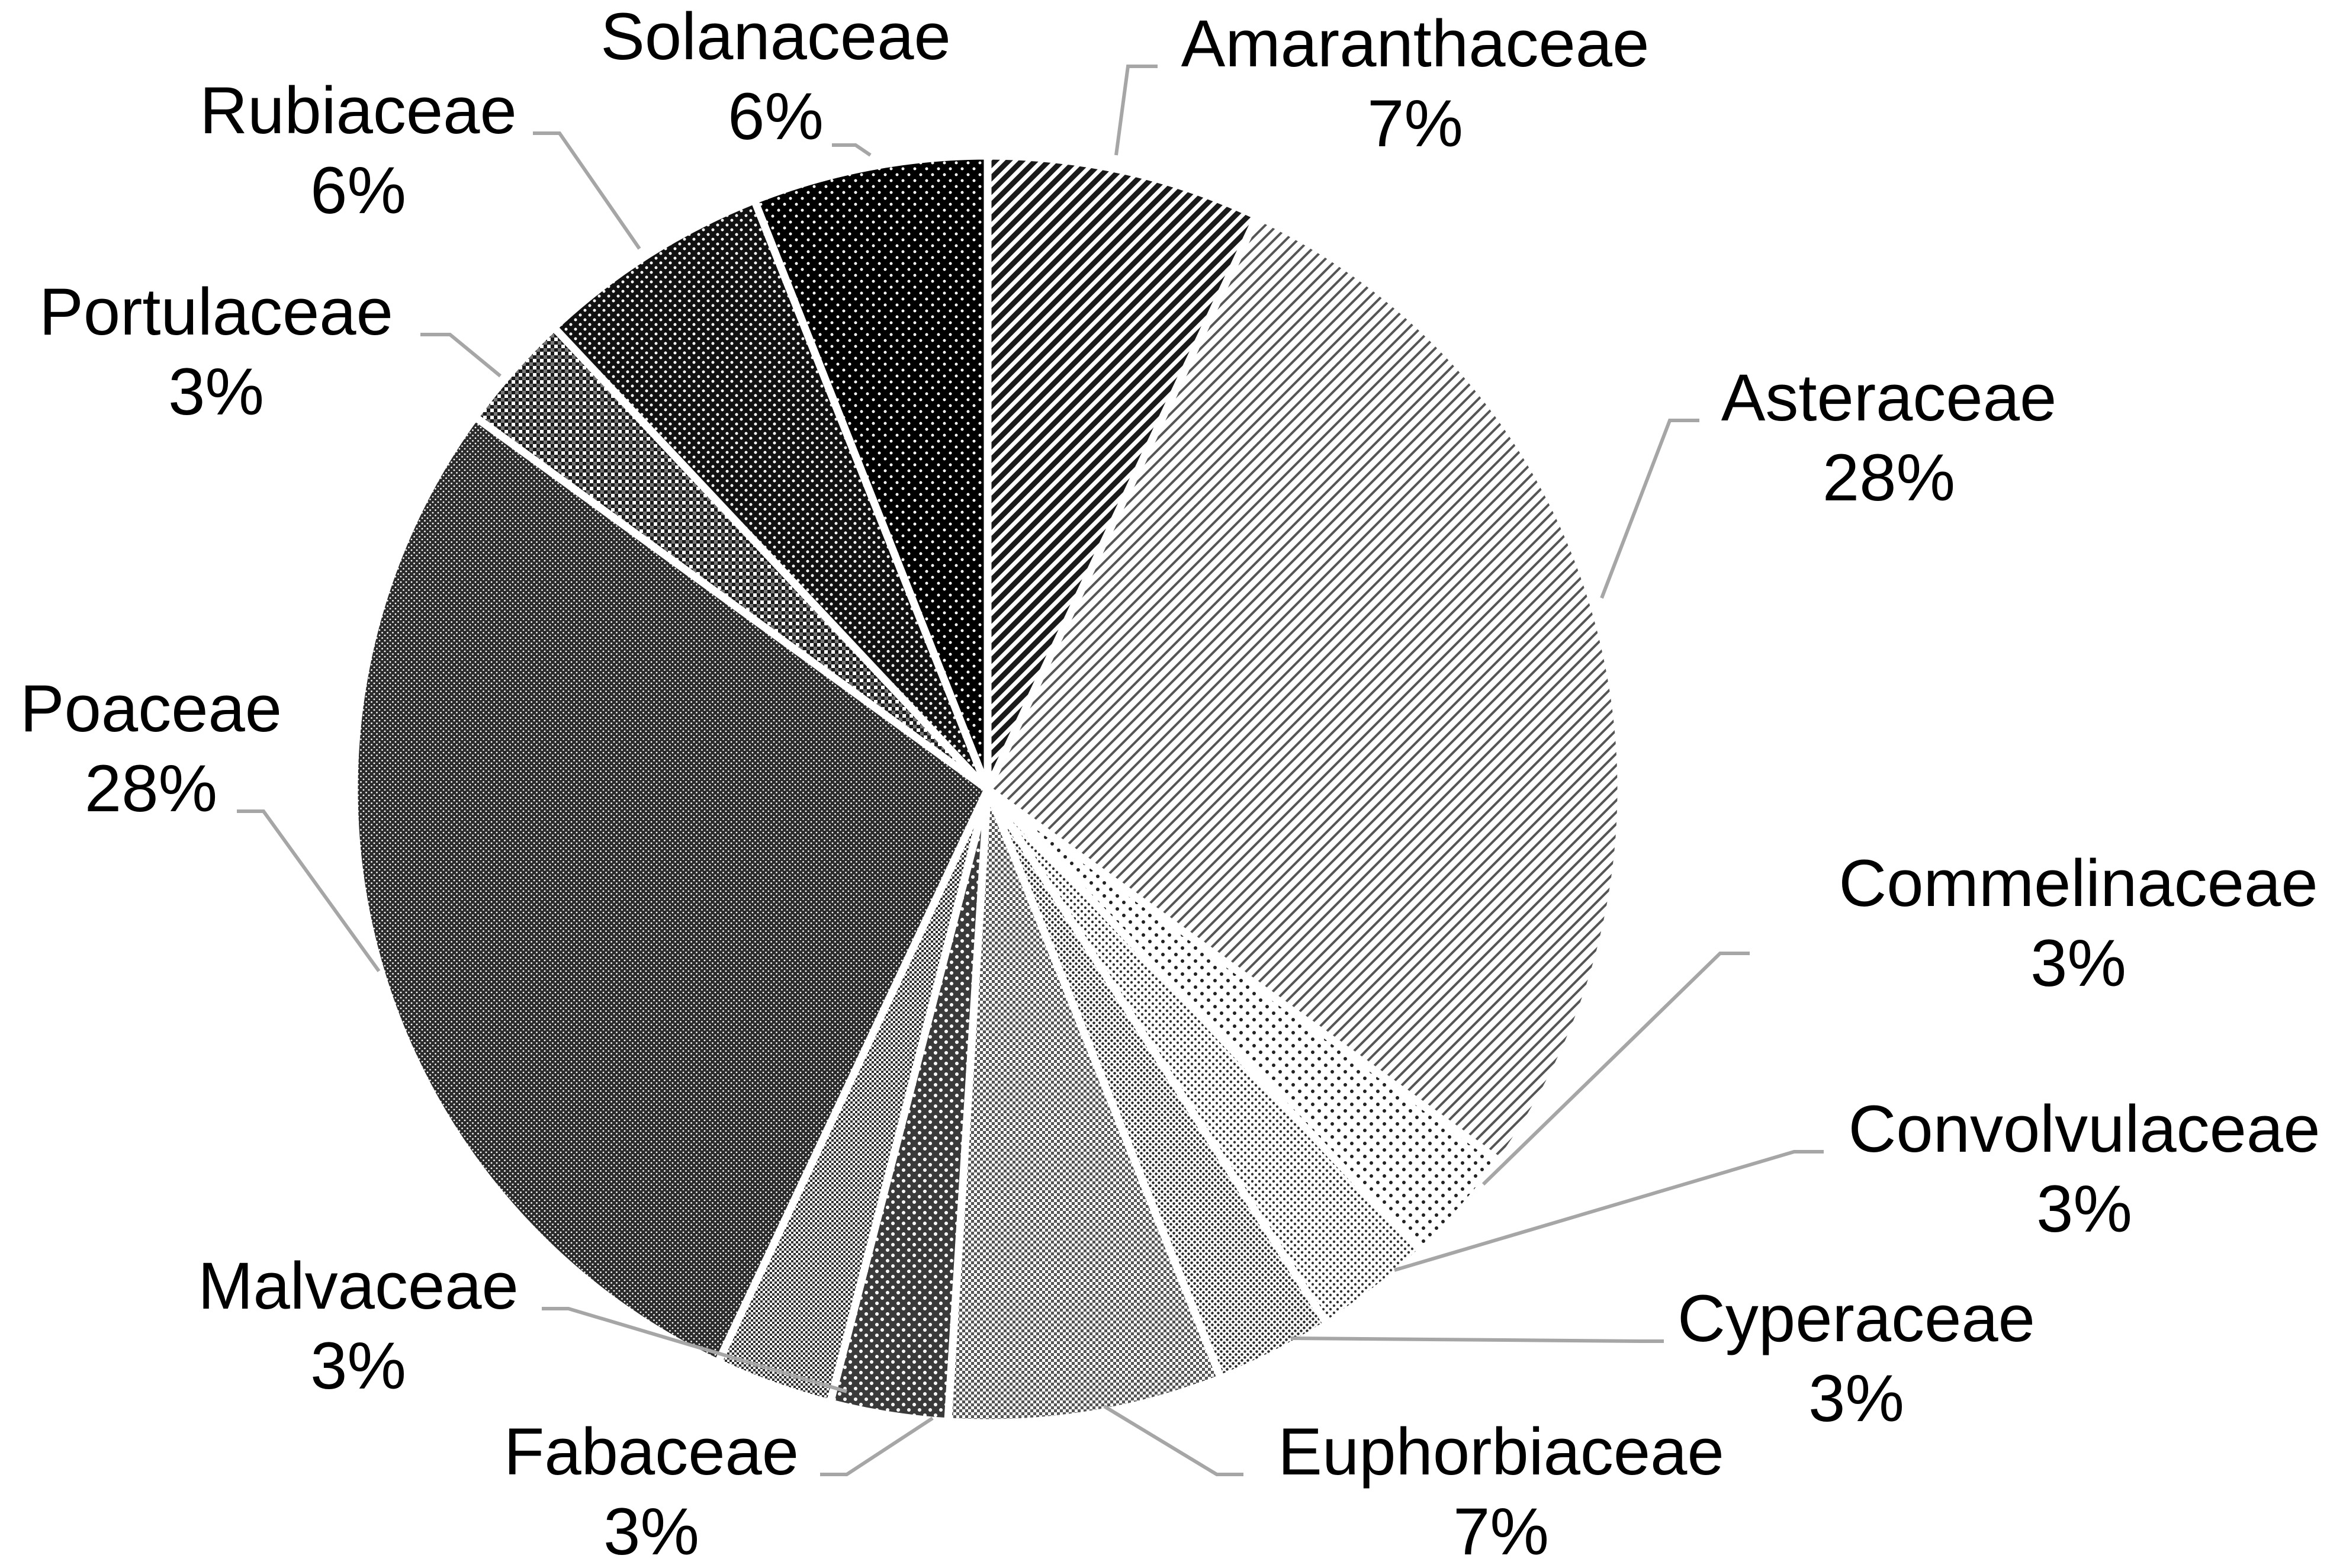 Image resolution: width=2343 pixels, height=1568 pixels. What do you see at coordinates (1501, 1452) in the screenshot?
I see `slice-category-label: Euphorbiaceae` at bounding box center [1501, 1452].